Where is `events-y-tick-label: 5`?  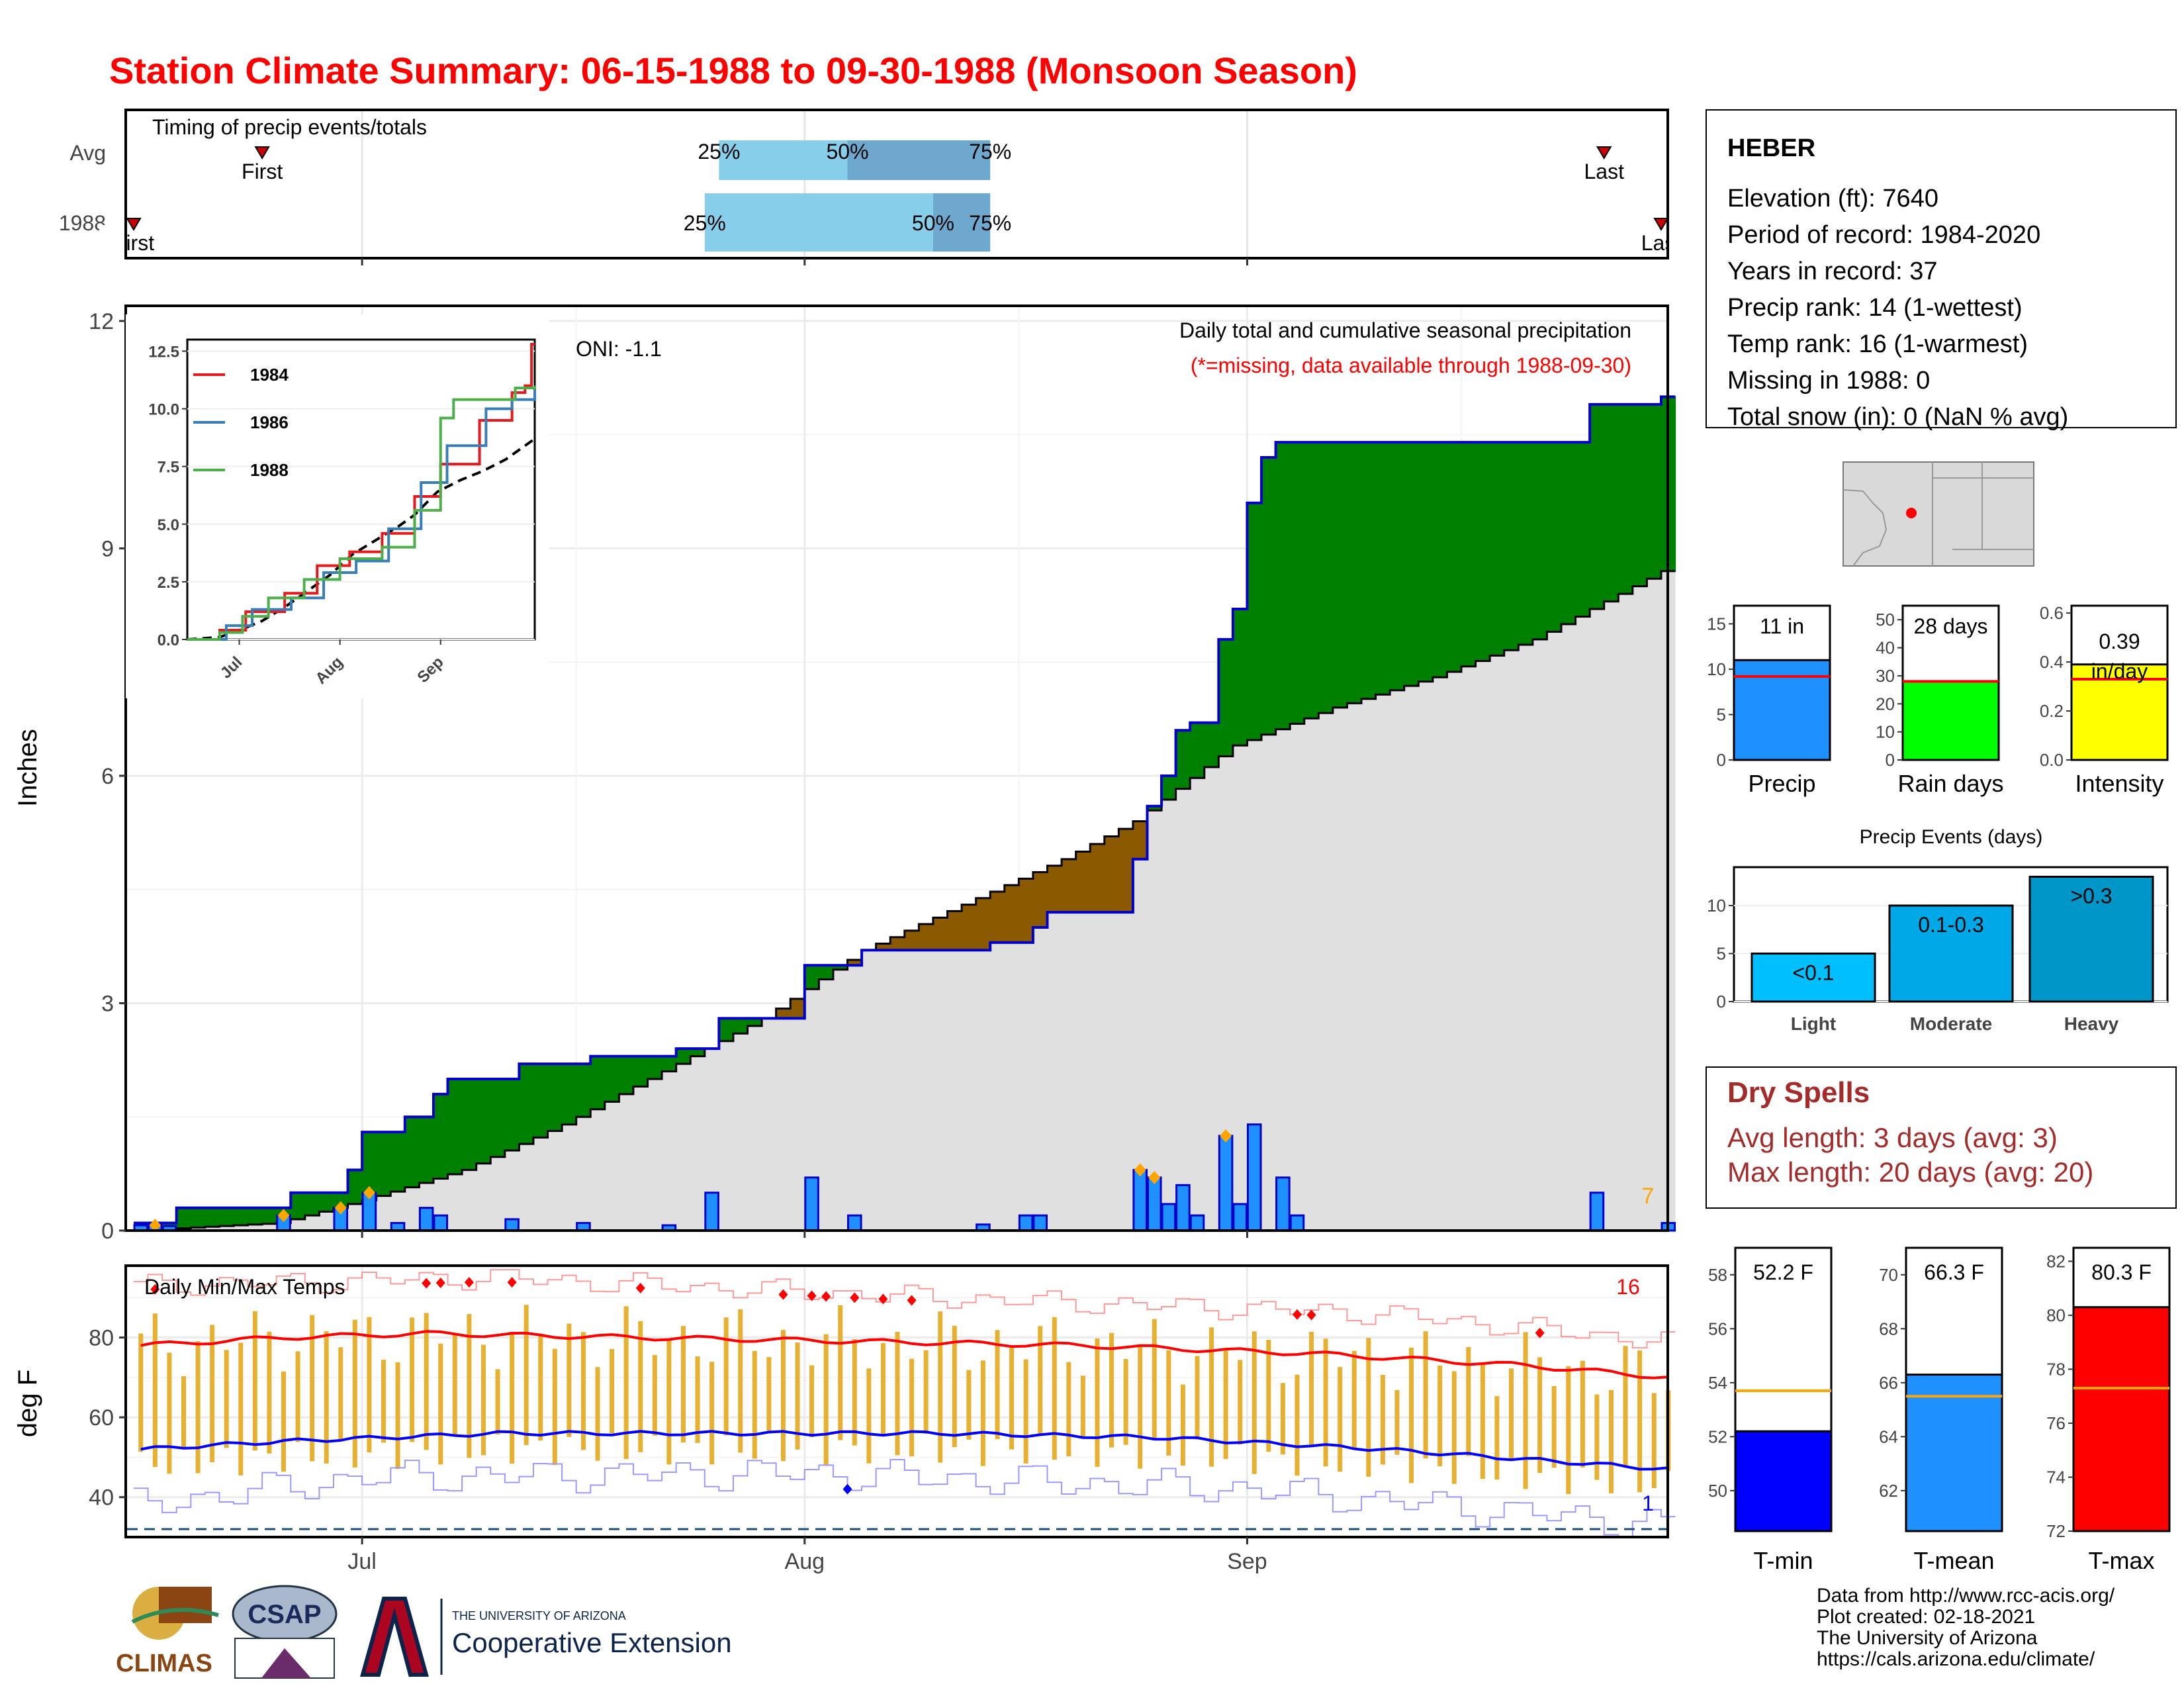
events-y-tick-label: 5 is located at coordinates (1721, 954).